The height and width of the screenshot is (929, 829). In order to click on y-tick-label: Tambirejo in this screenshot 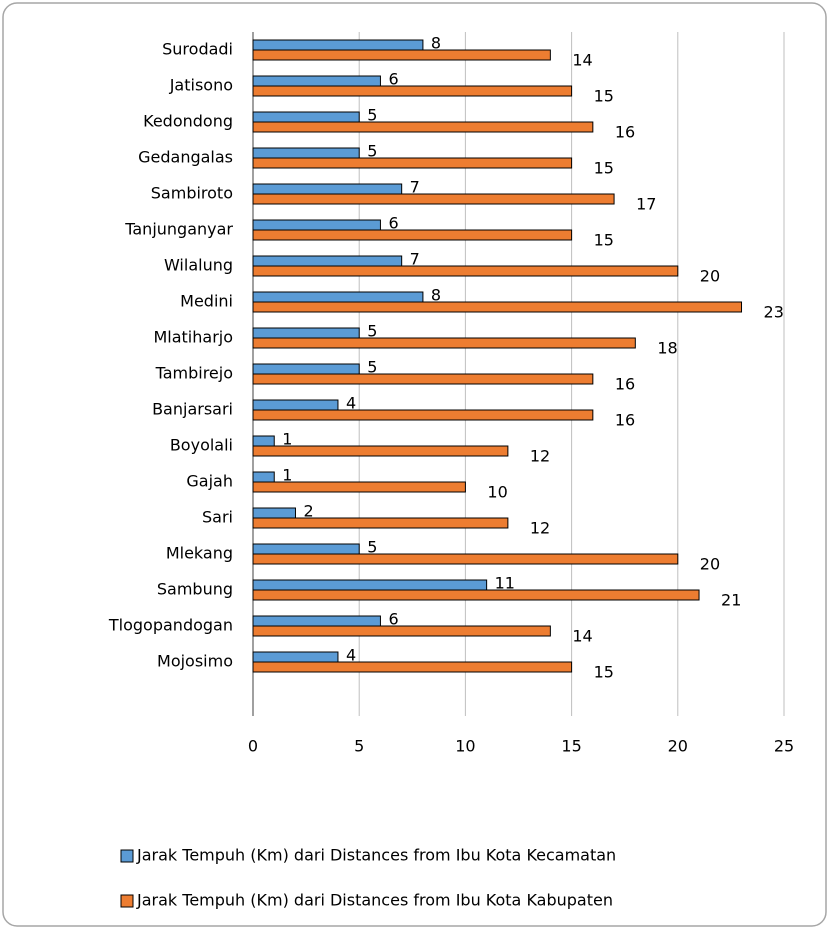, I will do `click(194, 373)`.